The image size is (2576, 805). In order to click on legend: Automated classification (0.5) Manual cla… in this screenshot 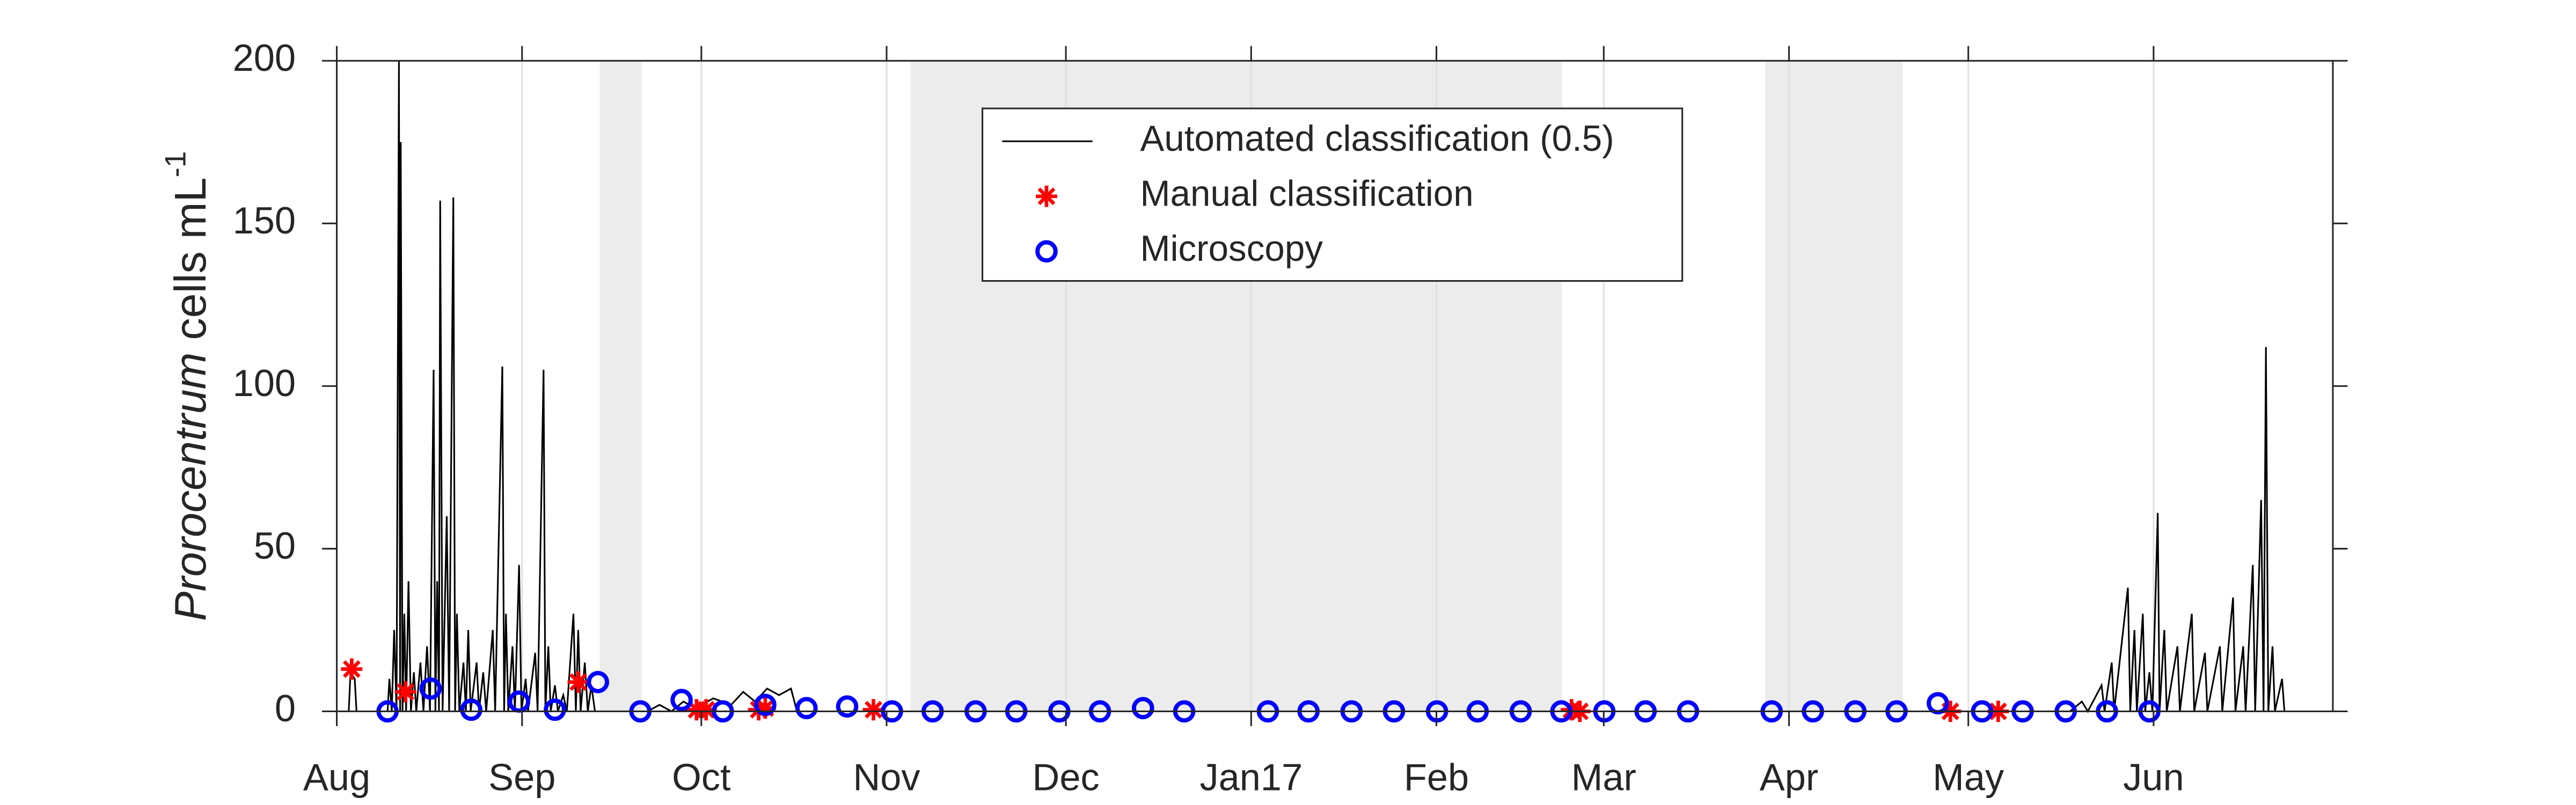, I will do `click(1333, 194)`.